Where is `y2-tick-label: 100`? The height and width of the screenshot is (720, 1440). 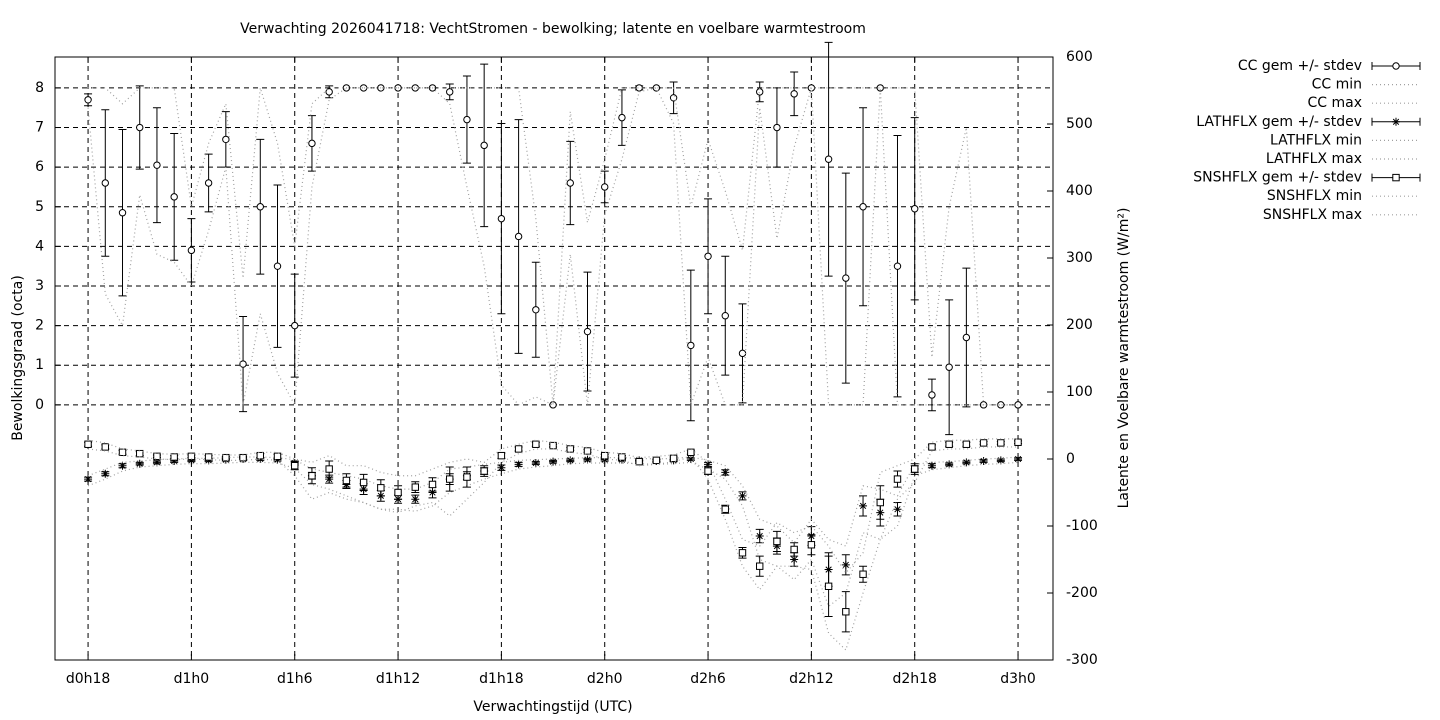 y2-tick-label: 100 is located at coordinates (1079, 392).